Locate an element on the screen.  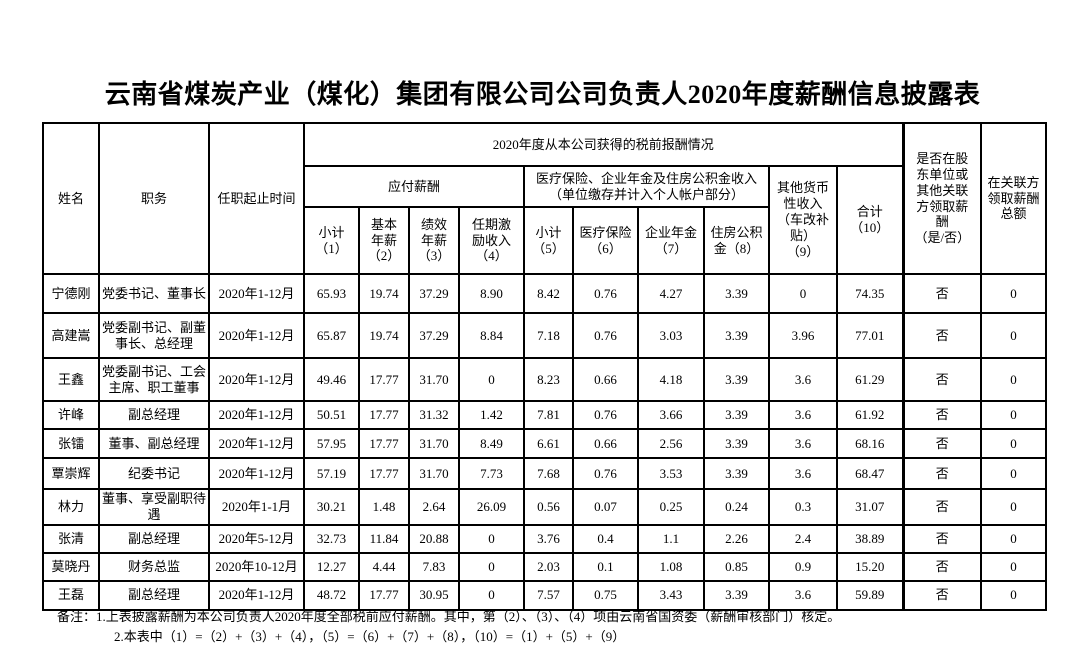
page-title: 云南省煤炭产业（煤化）集团有限公司公司负责人2020年度薪酬信息披露表 is located at coordinates (542, 94).